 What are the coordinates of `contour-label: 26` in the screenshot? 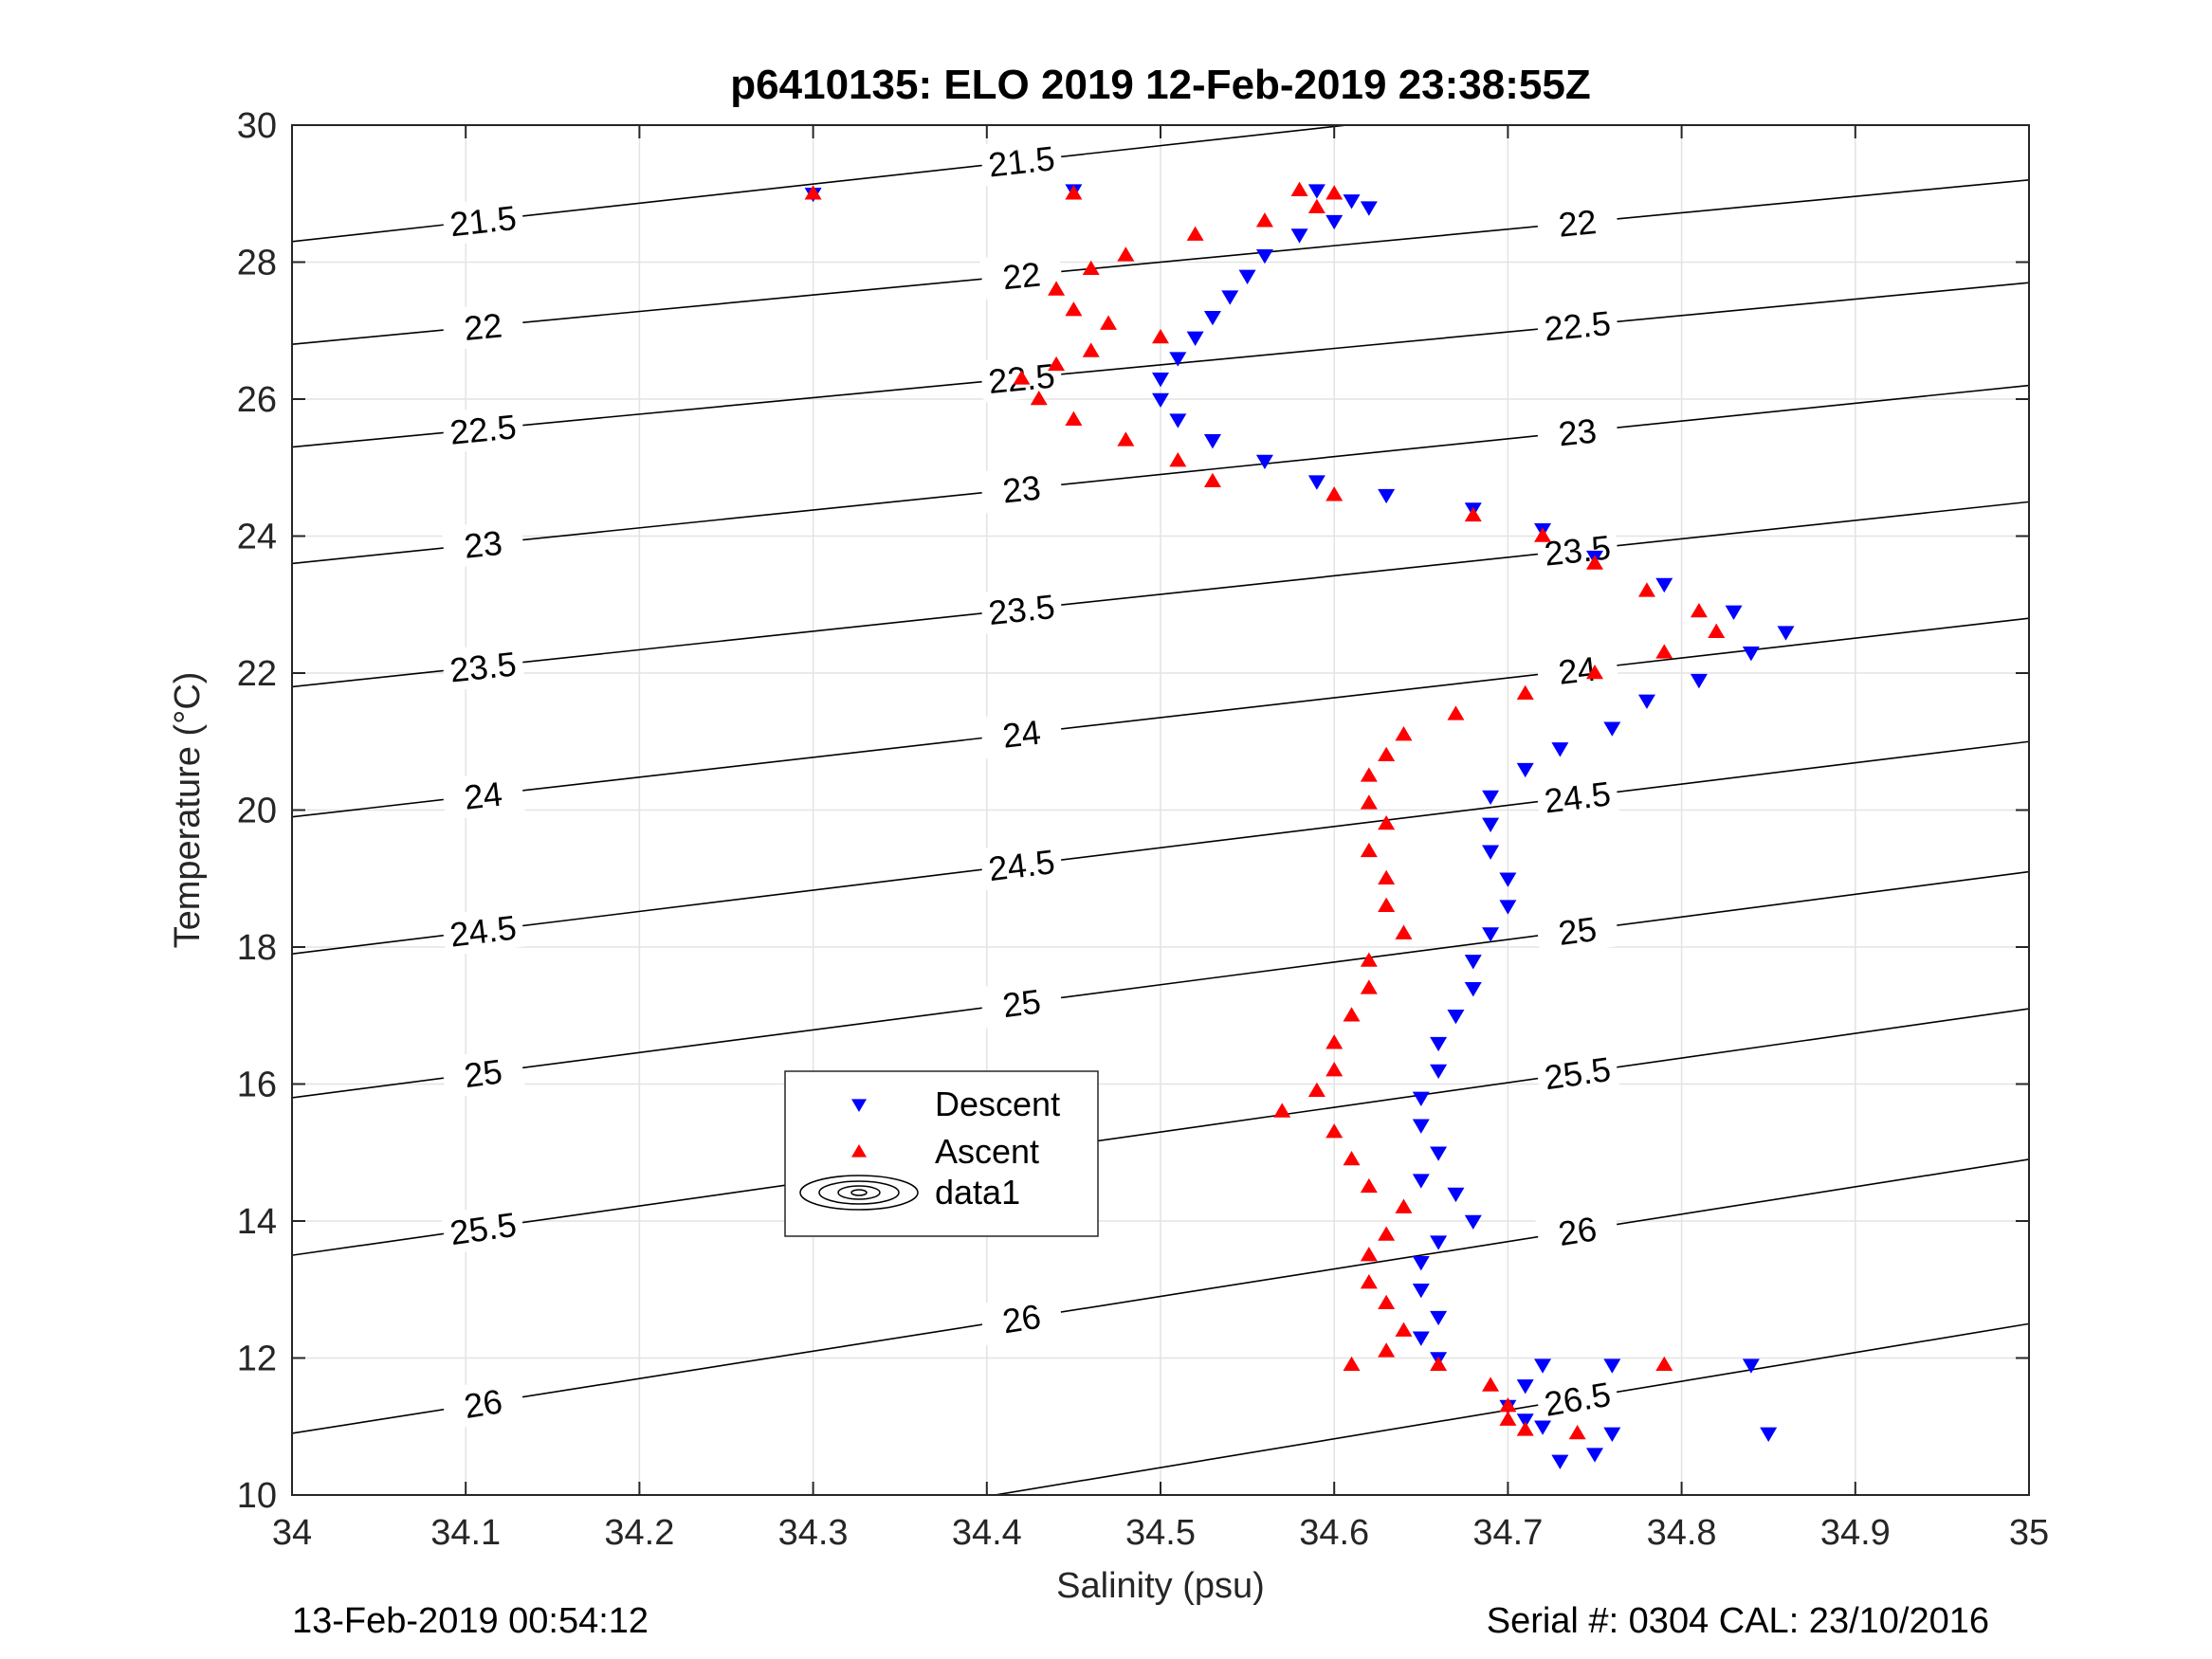 It's located at (1022, 1319).